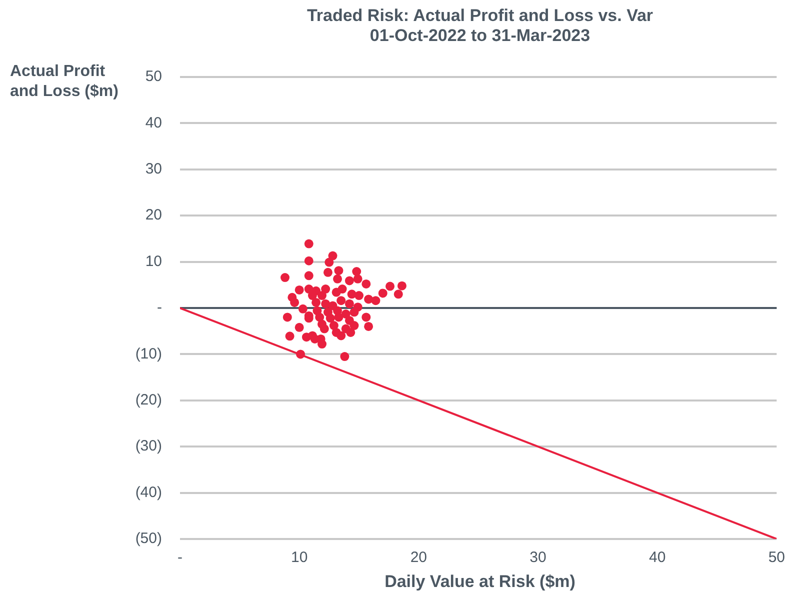 Image resolution: width=795 pixels, height=607 pixels. What do you see at coordinates (153, 169) in the screenshot?
I see `y-tick-label: 30` at bounding box center [153, 169].